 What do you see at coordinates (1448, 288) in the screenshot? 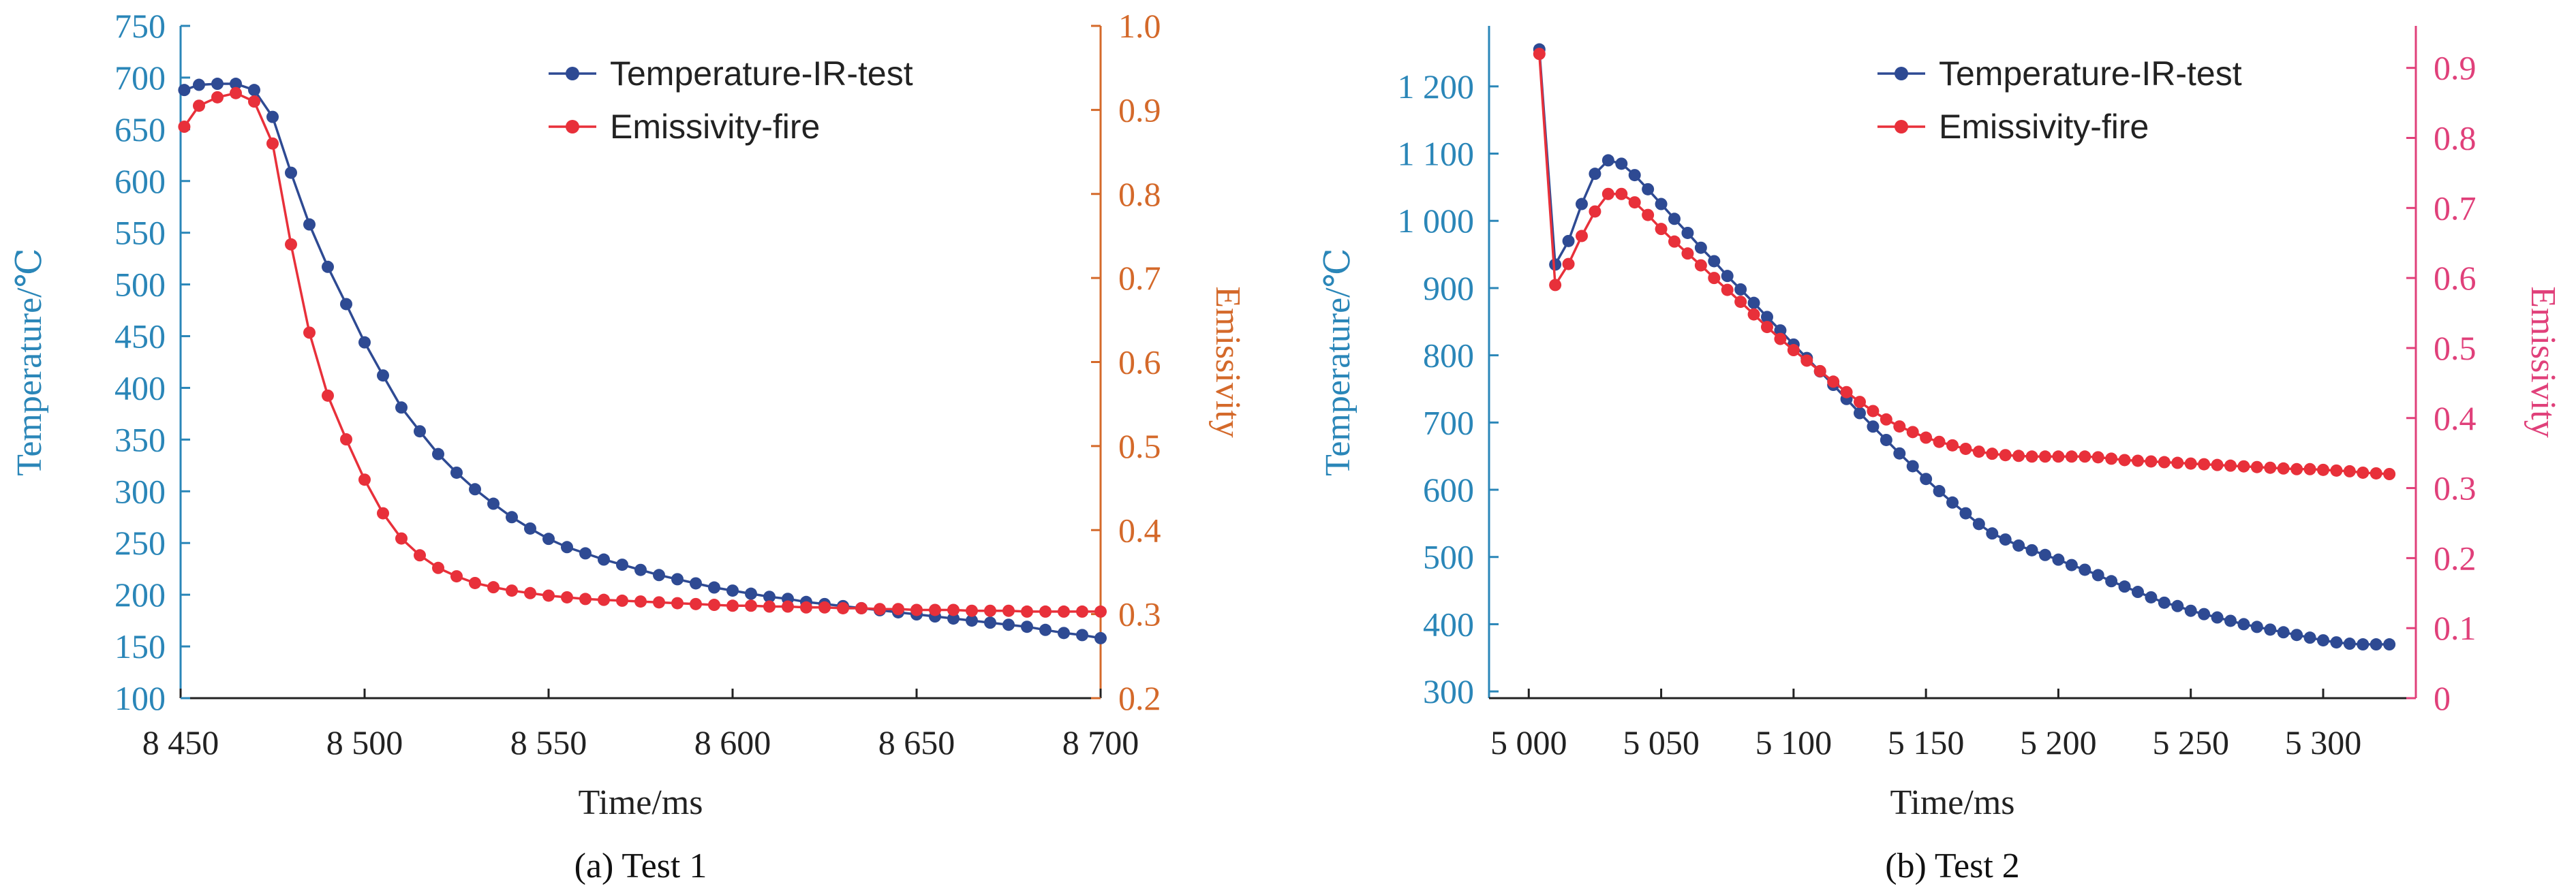
I see `y-left-tick-label: 900` at bounding box center [1448, 288].